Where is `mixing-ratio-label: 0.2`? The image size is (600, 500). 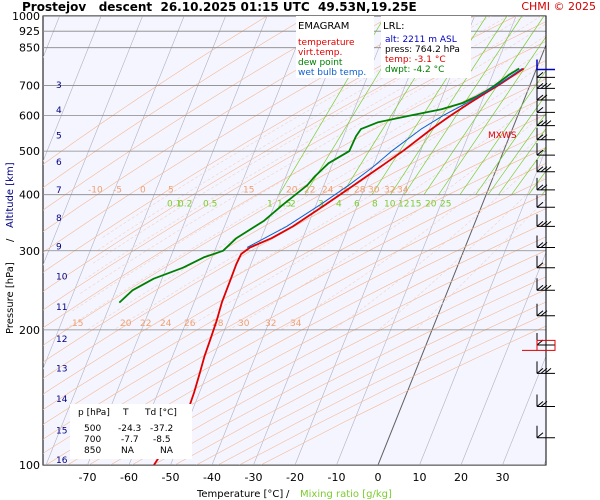 mixing-ratio-label: 0.2 is located at coordinates (185, 205).